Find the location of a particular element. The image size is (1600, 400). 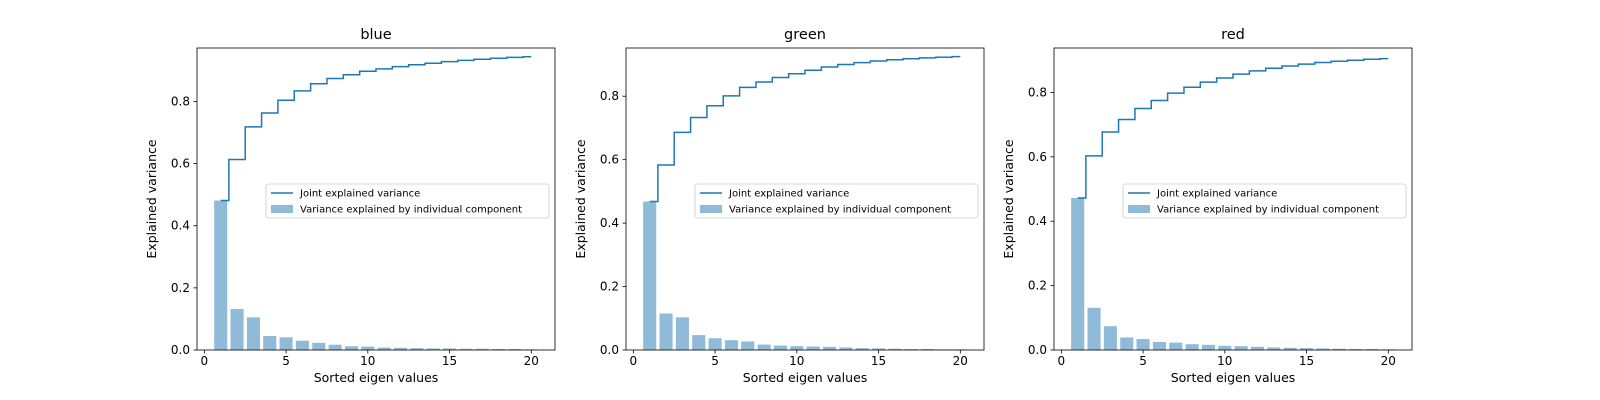

chart-title: blue is located at coordinates (375, 35).